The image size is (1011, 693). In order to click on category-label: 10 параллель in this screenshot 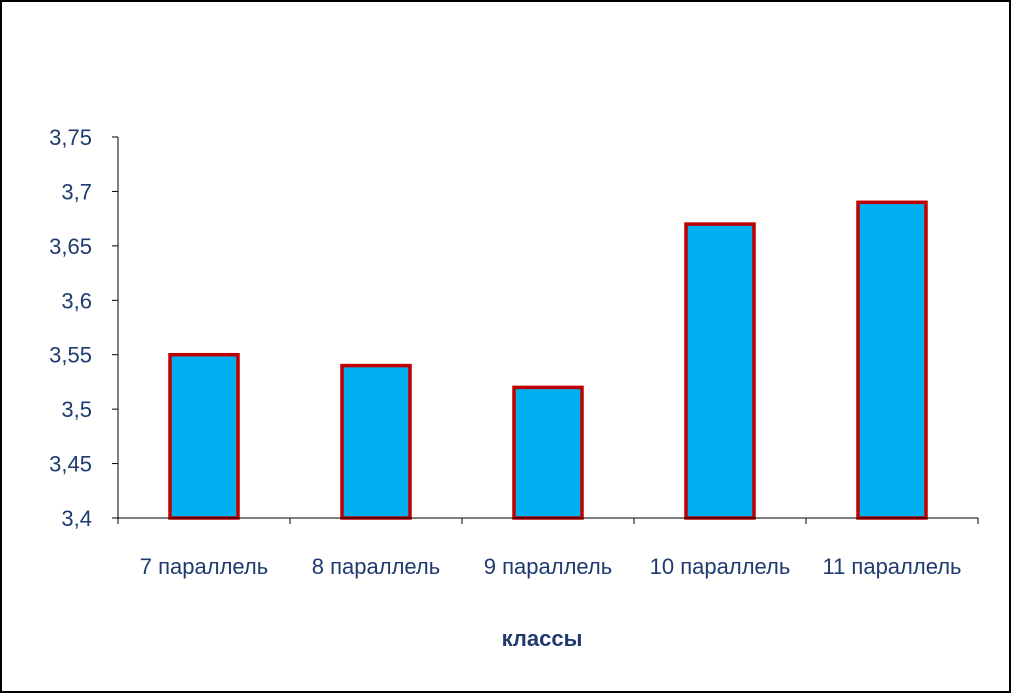, I will do `click(720, 566)`.